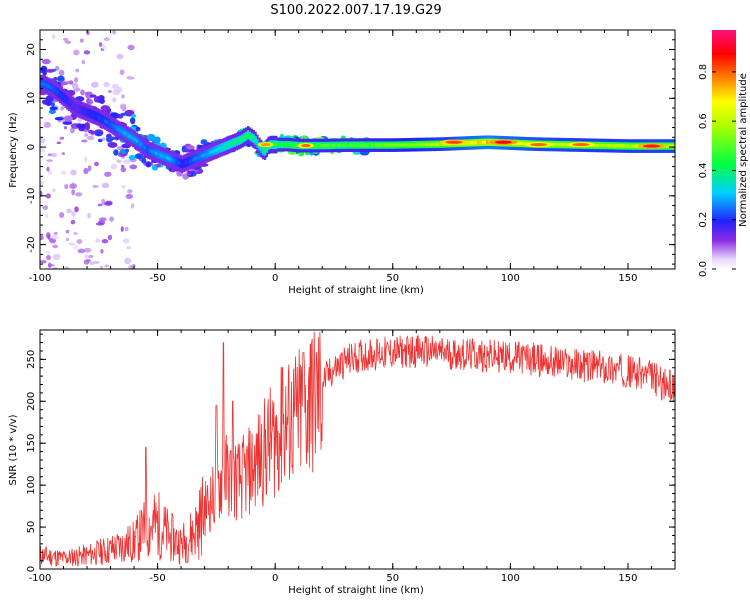 The width and height of the screenshot is (750, 600). Describe the element at coordinates (40, 278) in the screenshot. I see `spectrogram-xtick-label: -100` at that location.